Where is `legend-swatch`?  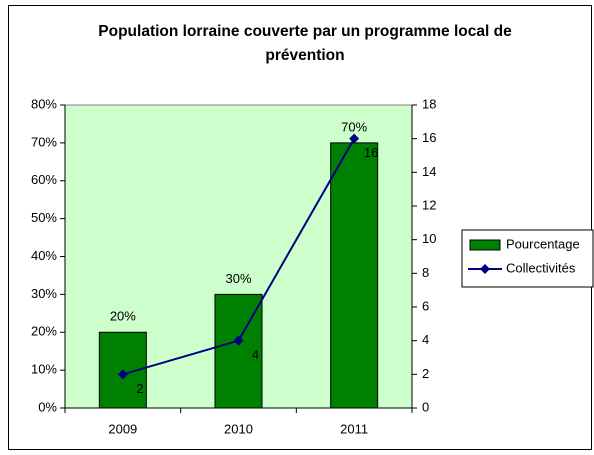 legend-swatch is located at coordinates (485, 245).